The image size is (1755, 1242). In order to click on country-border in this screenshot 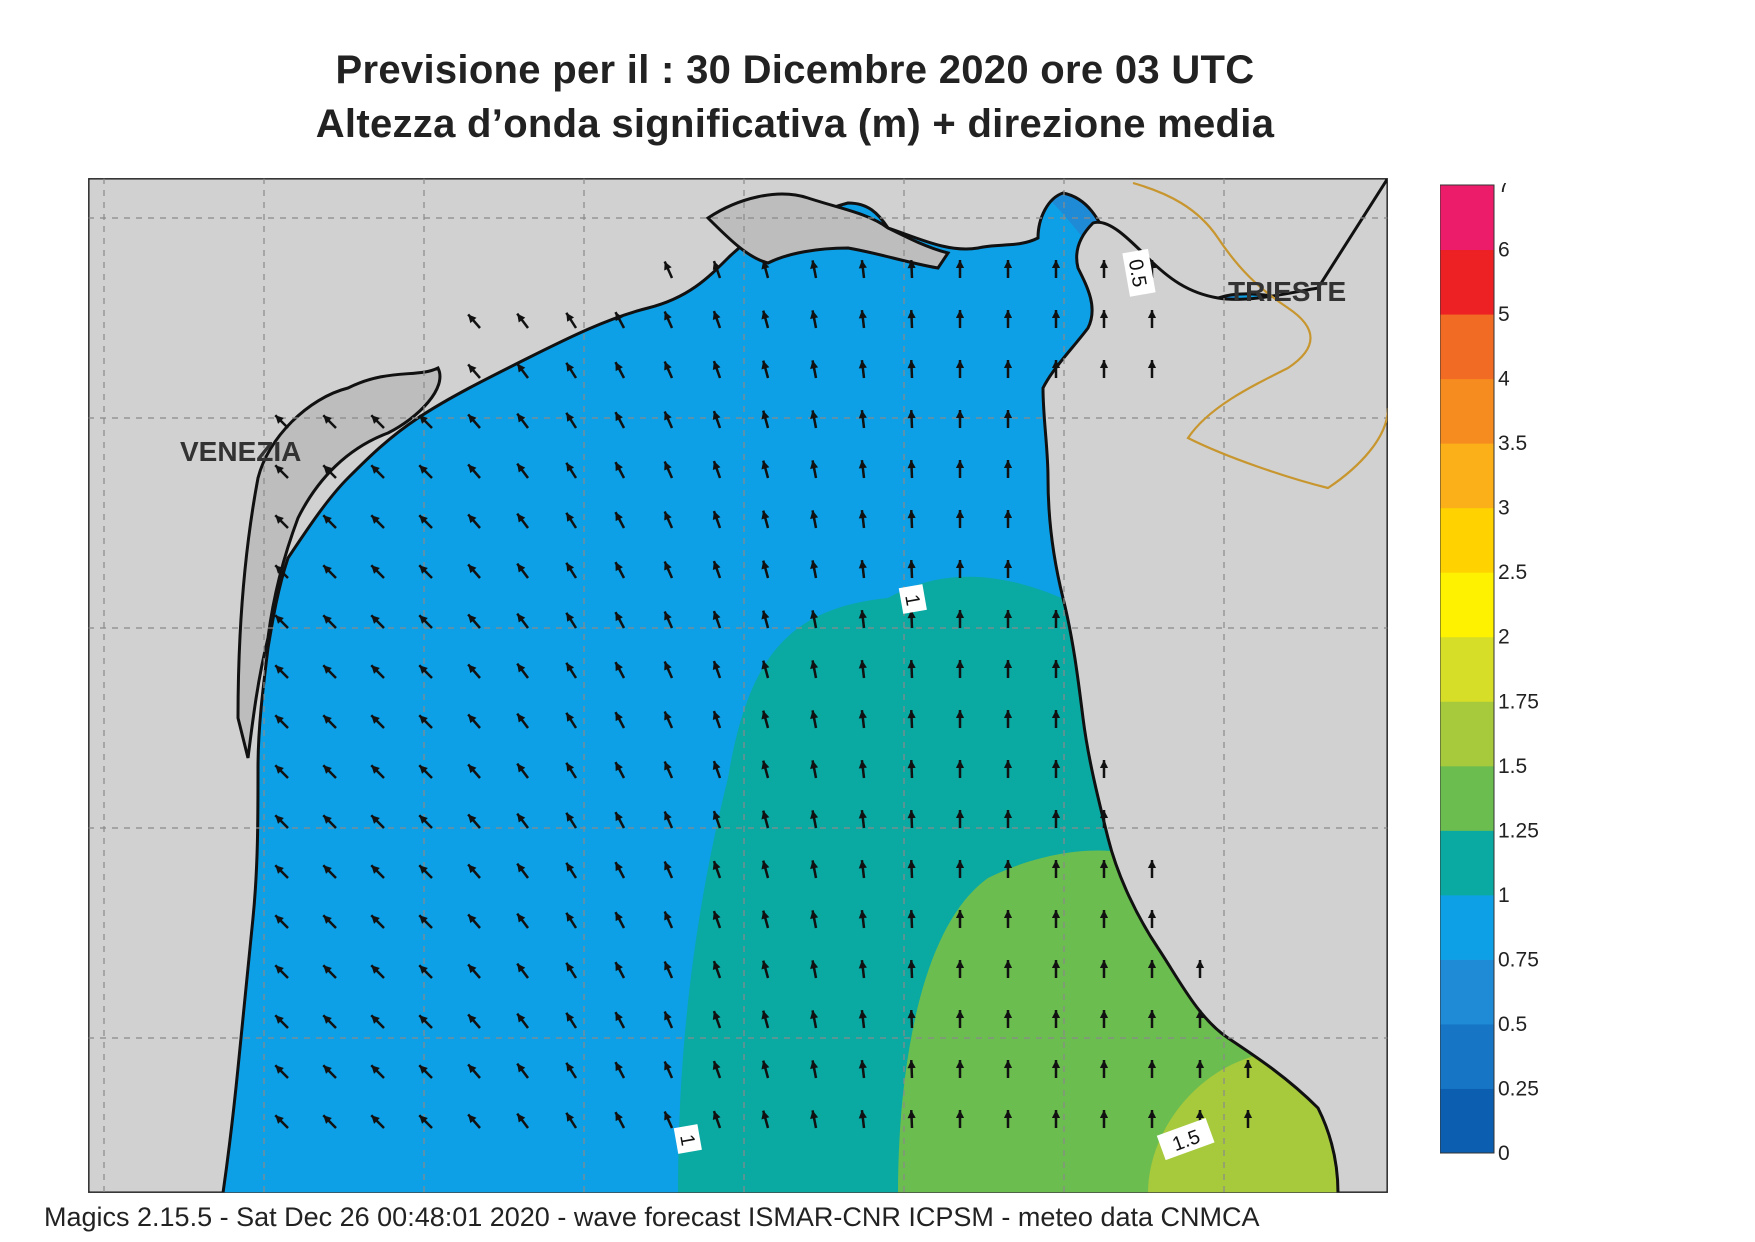, I will do `click(1260, 335)`.